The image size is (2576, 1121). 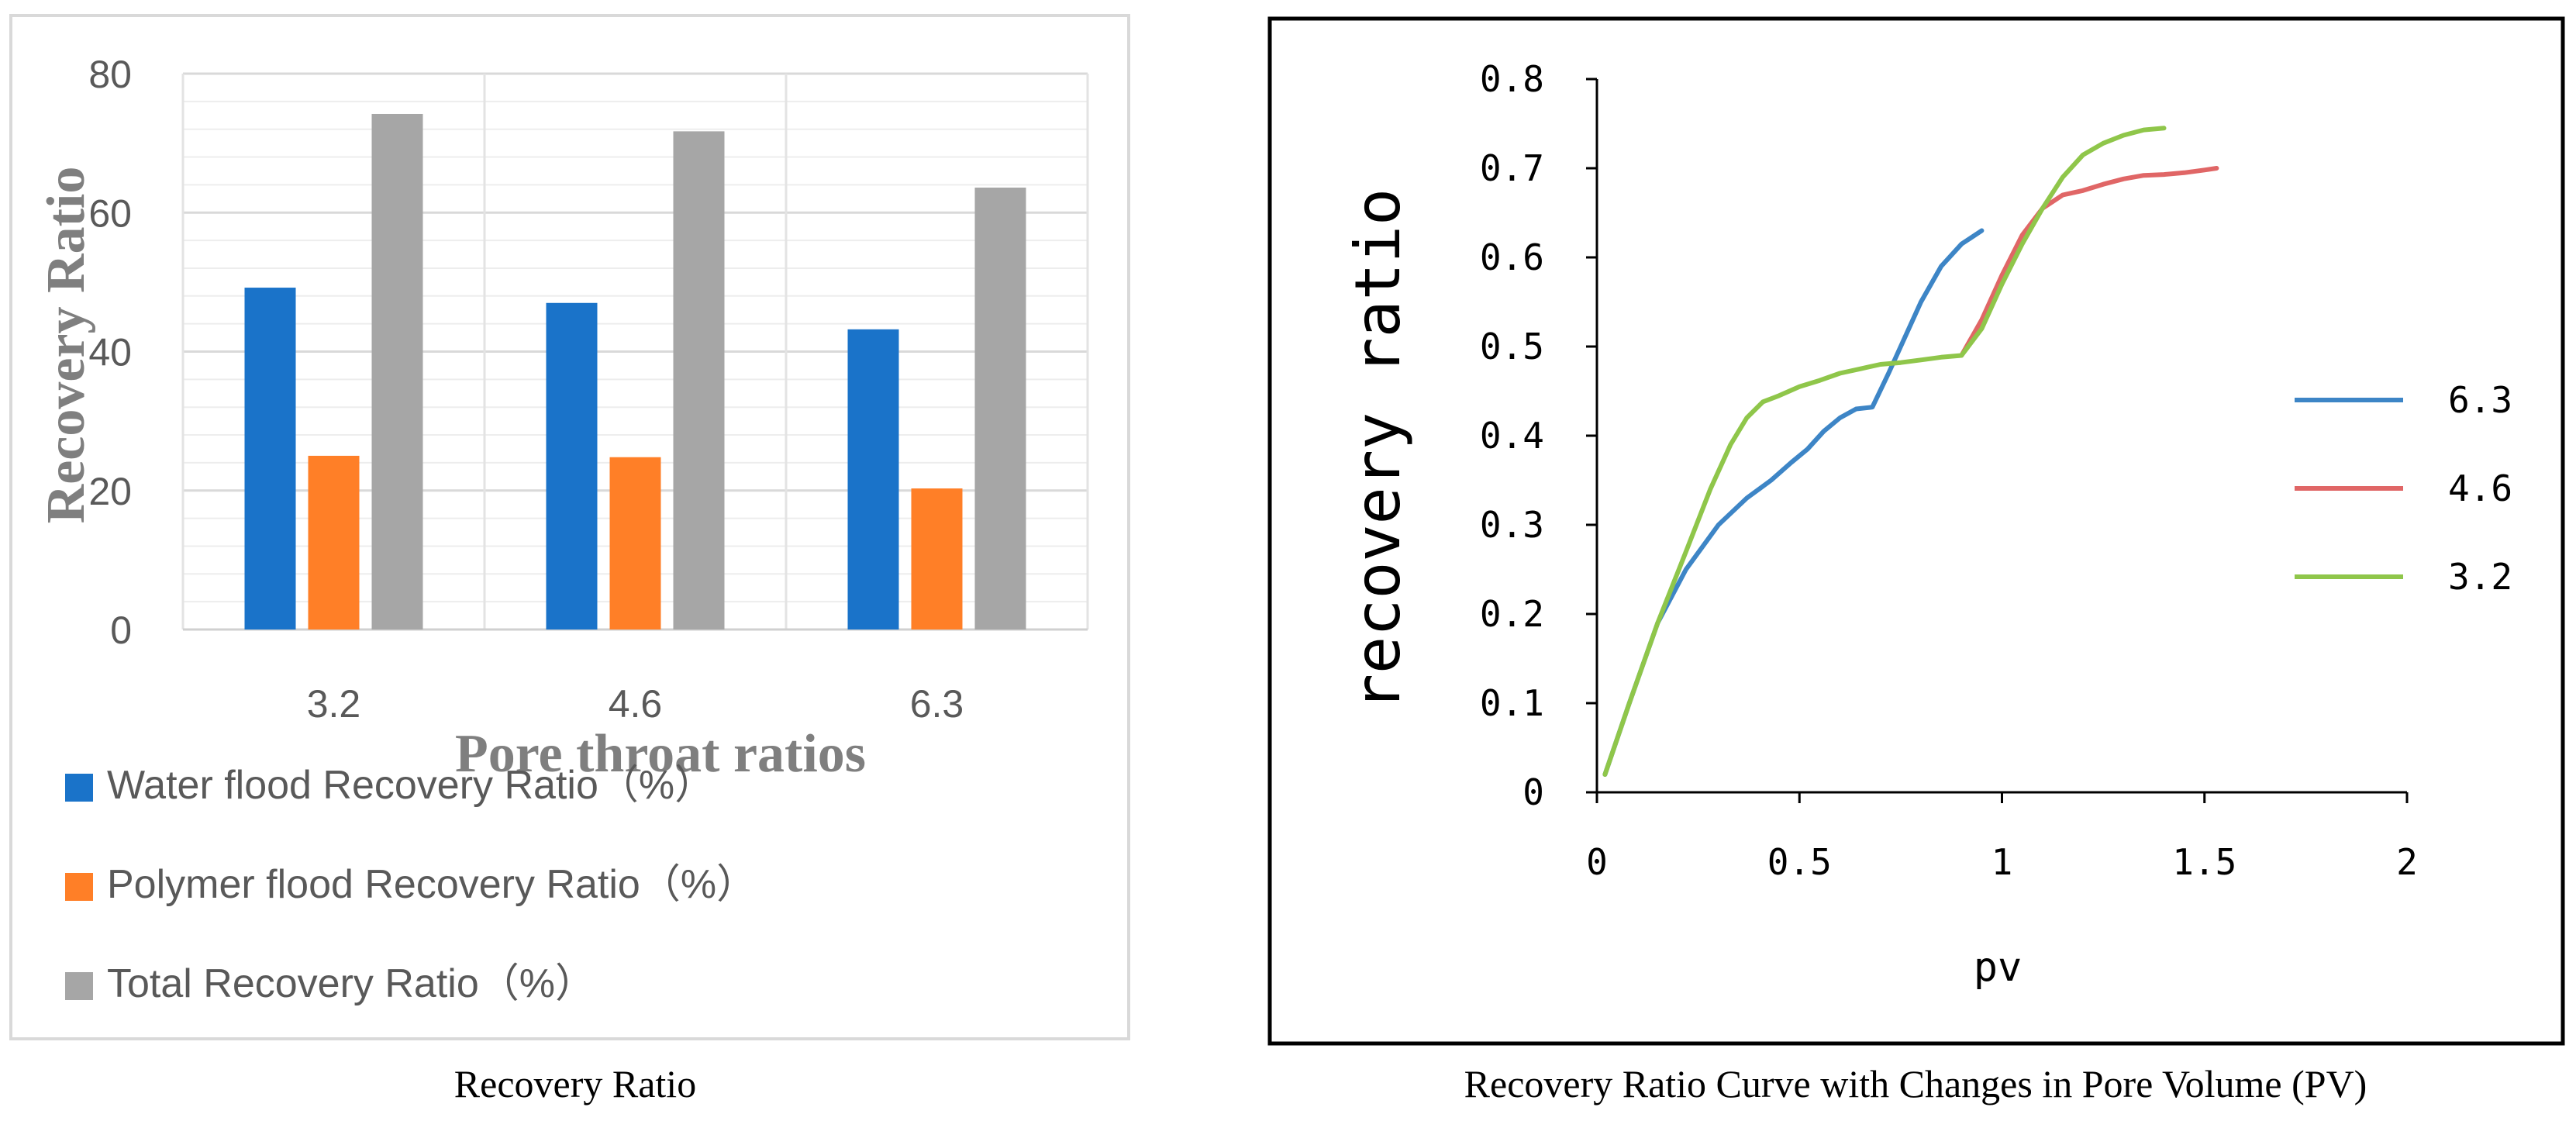 I want to click on line-chart-series, so click(x=1910, y=451).